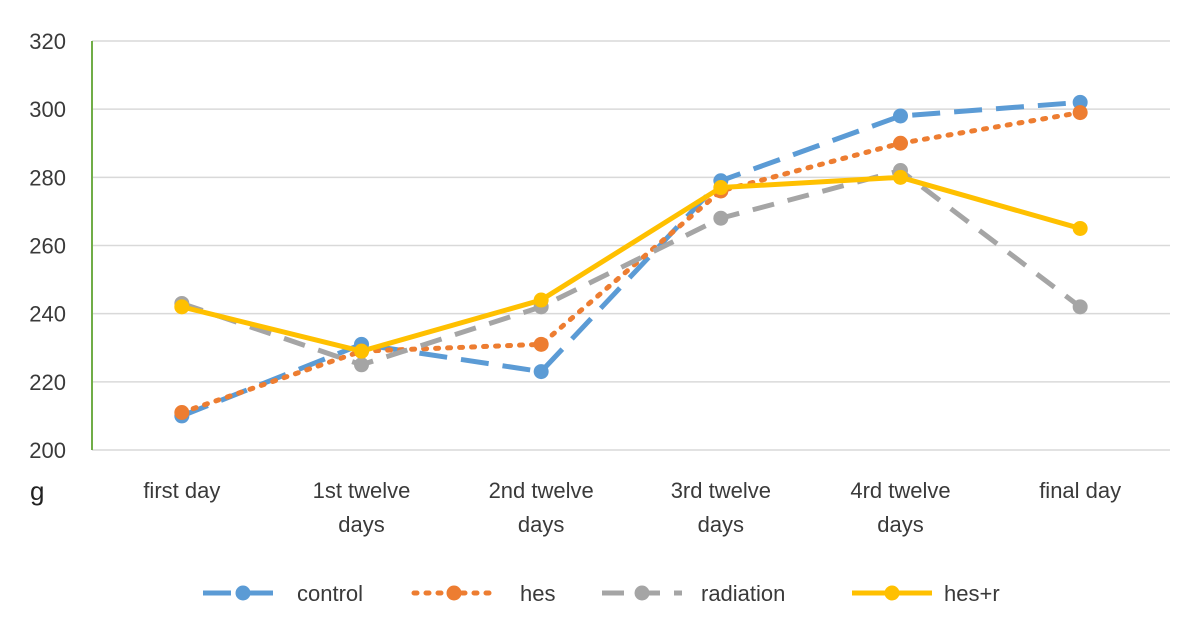  I want to click on y-tick-label: 320, so click(47, 41).